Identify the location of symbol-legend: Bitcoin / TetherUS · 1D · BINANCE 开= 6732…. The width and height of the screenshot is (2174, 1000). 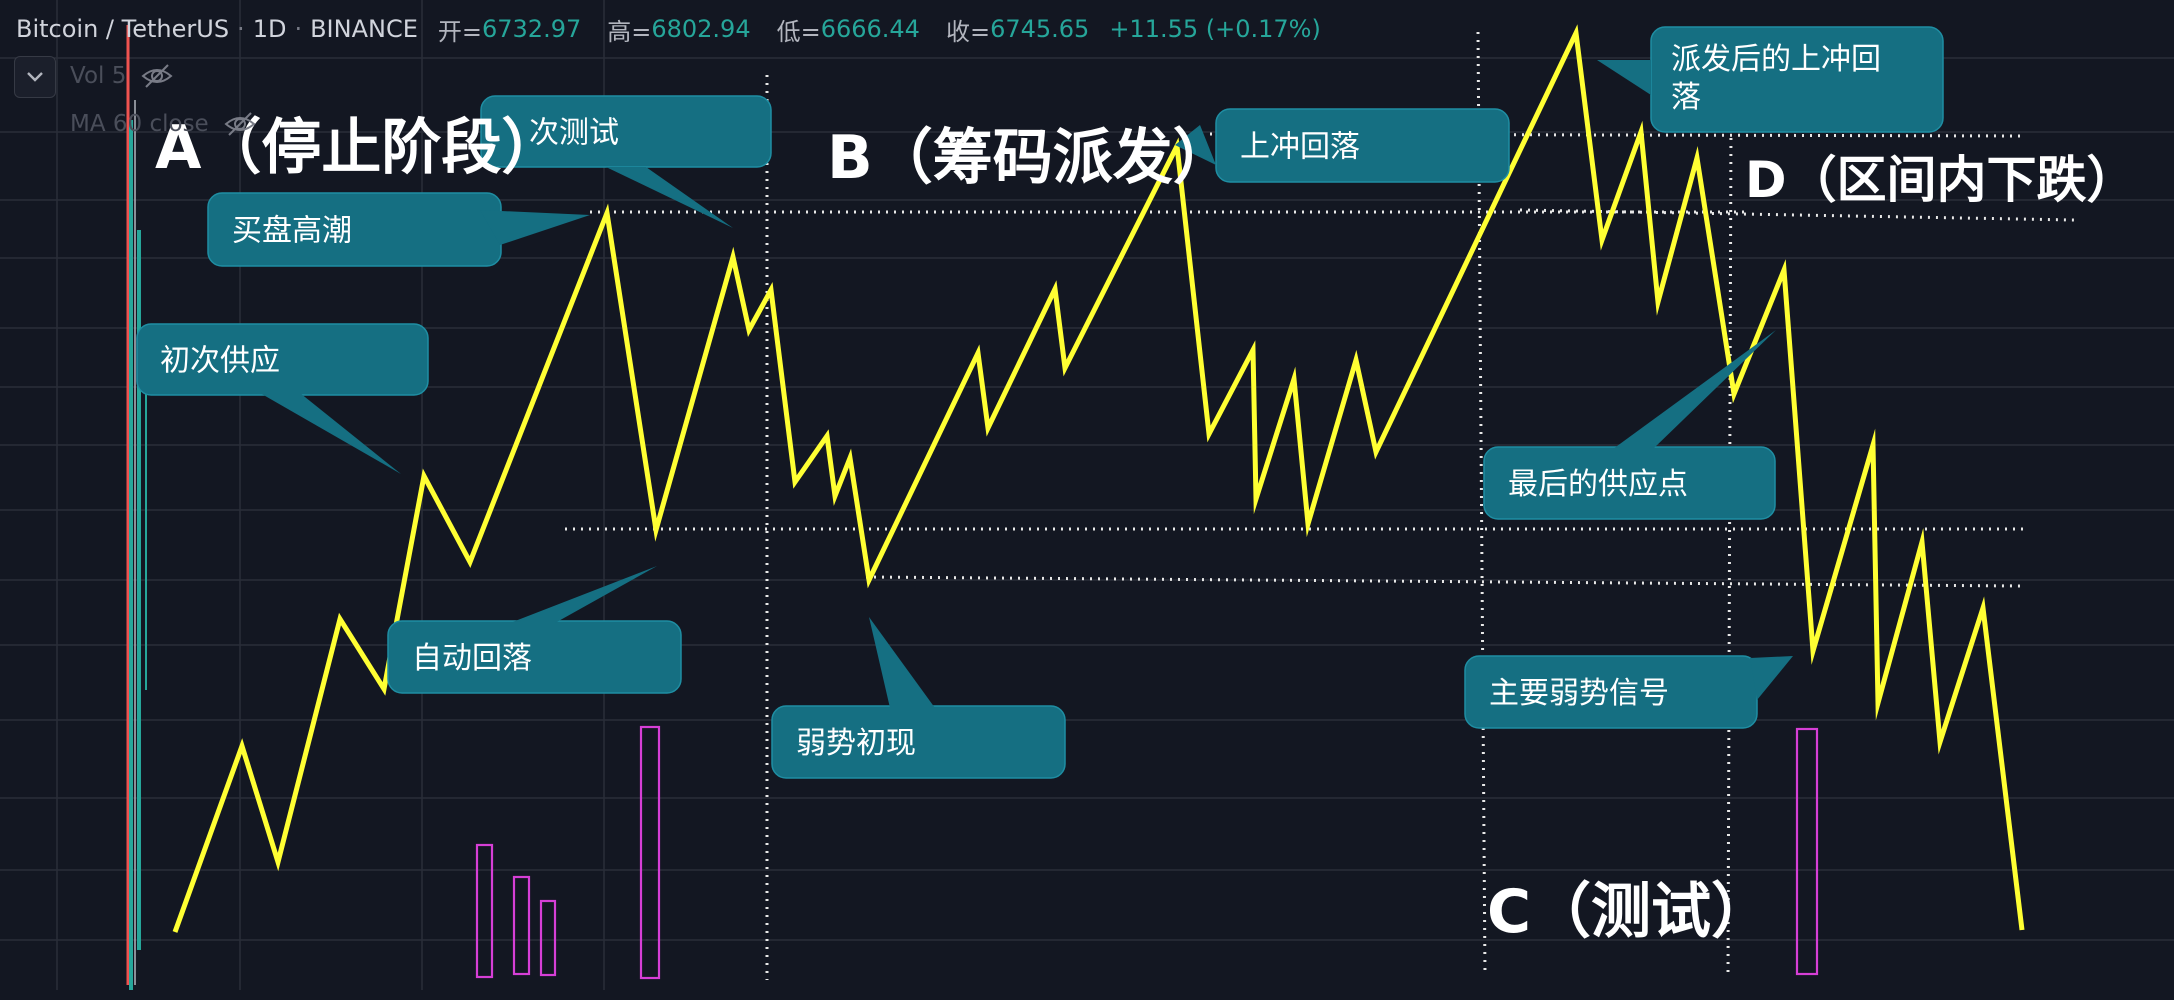
(668, 29).